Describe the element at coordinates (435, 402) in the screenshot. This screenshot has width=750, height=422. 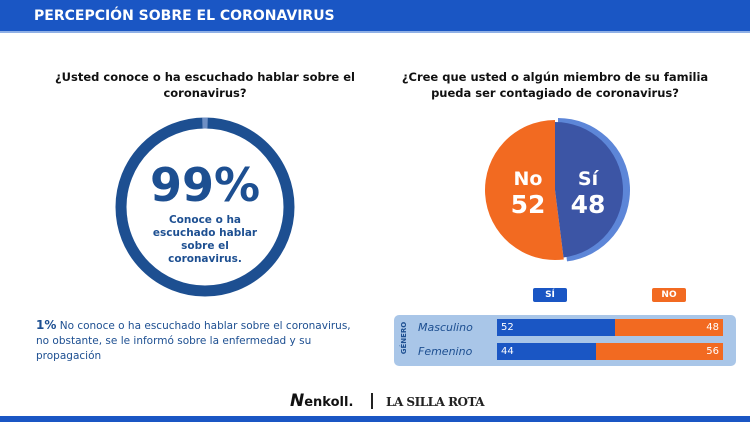
I see `lasillarota-logo: LA SILLA ROTA` at that location.